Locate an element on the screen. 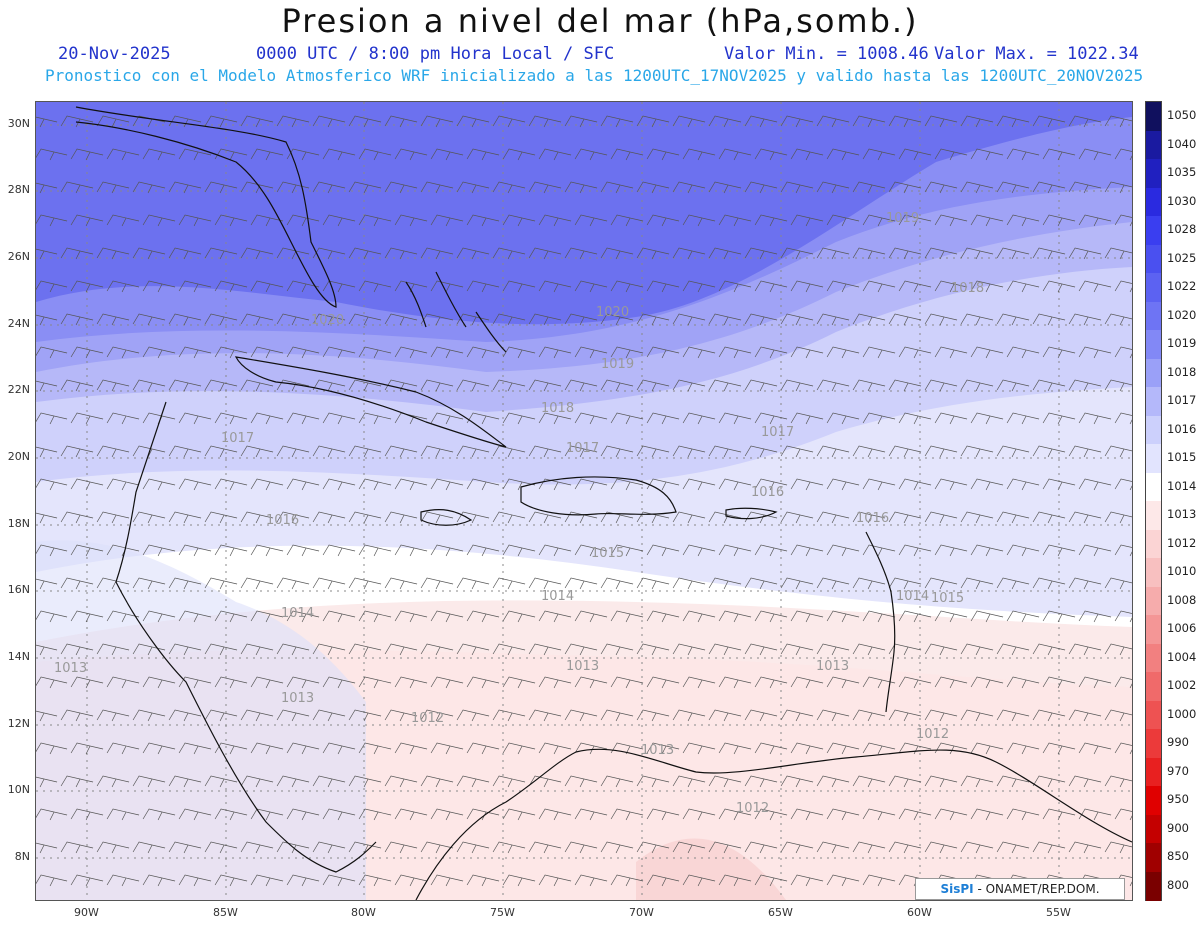  isobar-label: 1017 is located at coordinates (582, 448).